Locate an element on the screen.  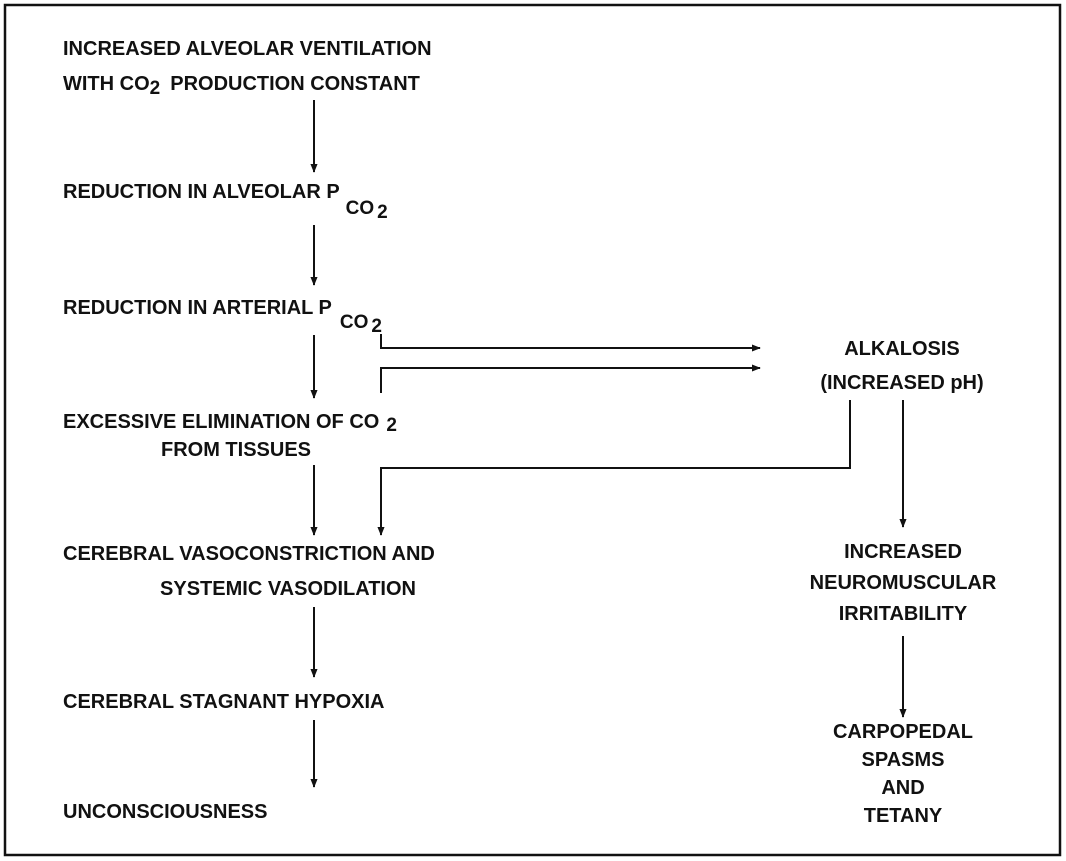
node-text: CEREBRAL VASOCONSTRICTION AND is located at coordinates (249, 554).